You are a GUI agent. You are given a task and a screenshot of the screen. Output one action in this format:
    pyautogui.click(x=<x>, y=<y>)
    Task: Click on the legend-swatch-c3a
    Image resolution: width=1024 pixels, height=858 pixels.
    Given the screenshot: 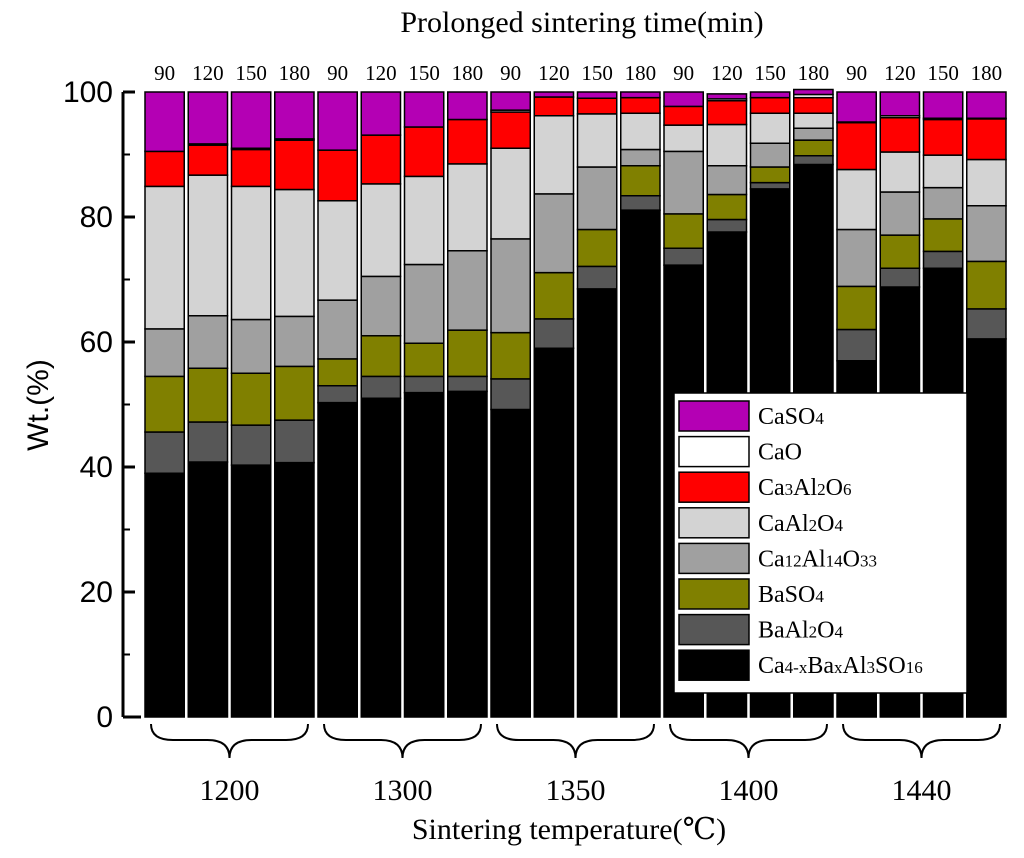 What is the action you would take?
    pyautogui.click(x=714, y=487)
    